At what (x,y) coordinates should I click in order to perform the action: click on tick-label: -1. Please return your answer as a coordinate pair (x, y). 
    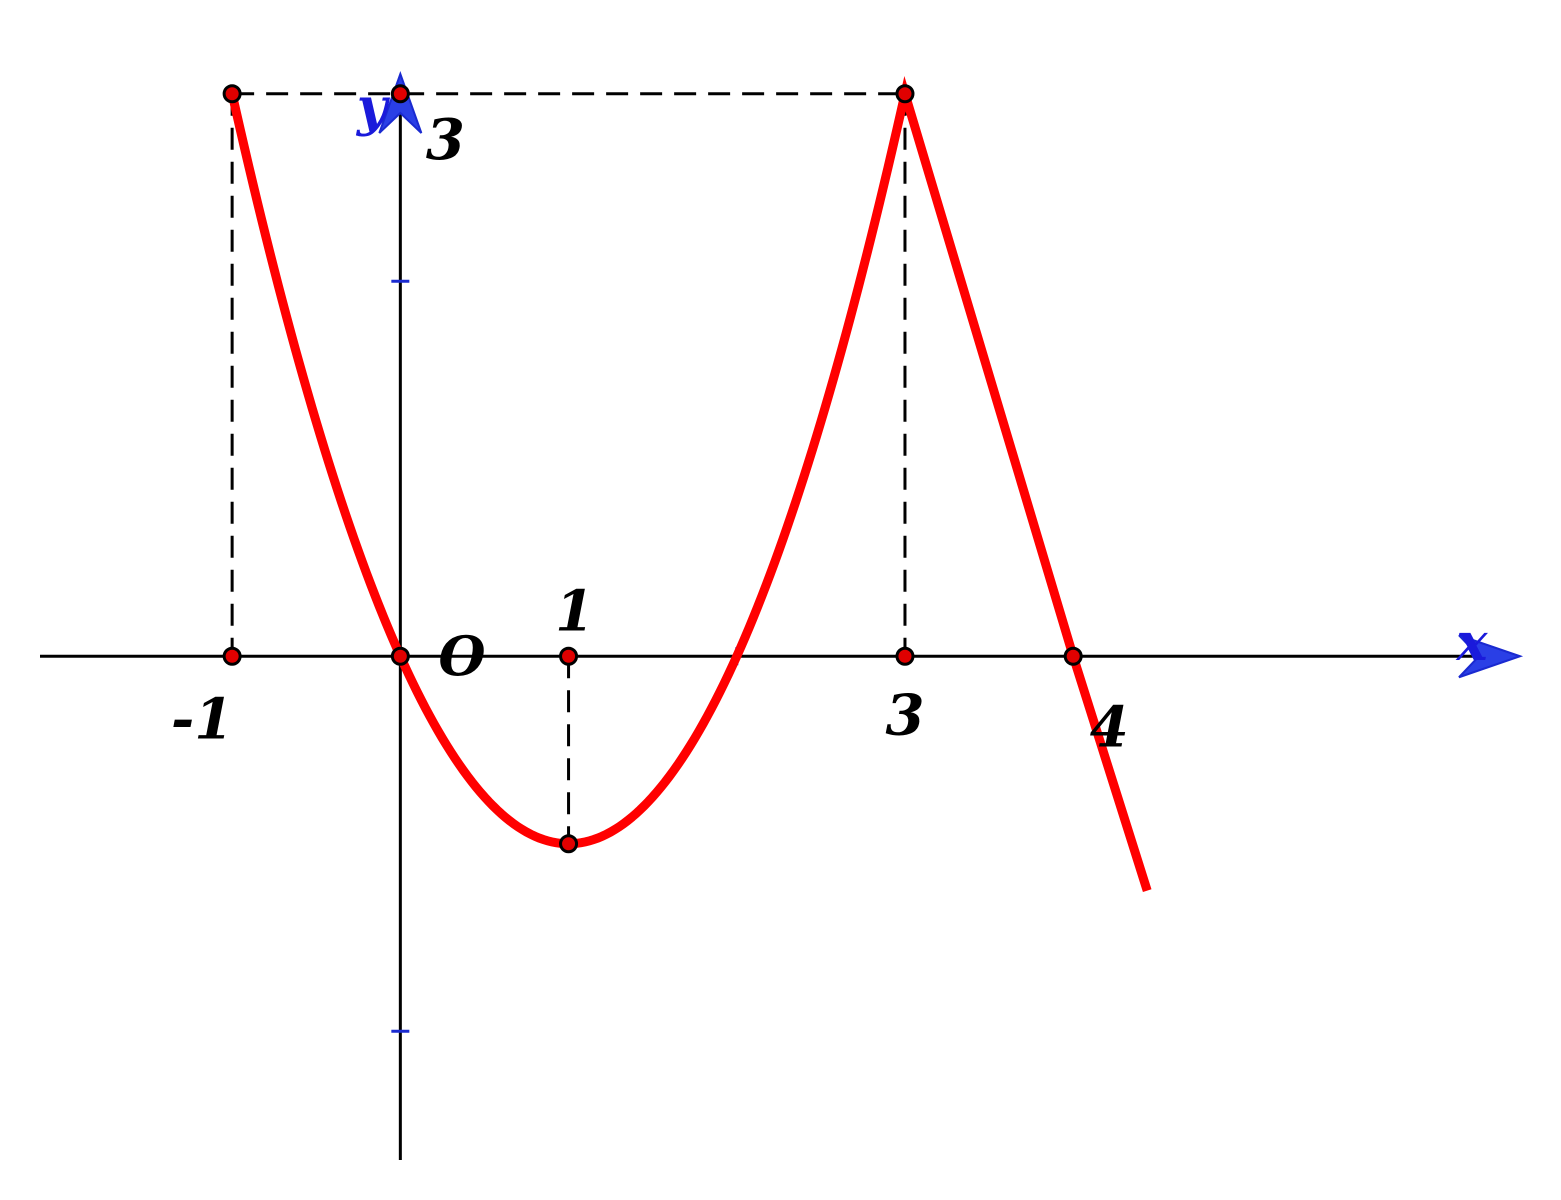
    Looking at the image, I should click on (202, 719).